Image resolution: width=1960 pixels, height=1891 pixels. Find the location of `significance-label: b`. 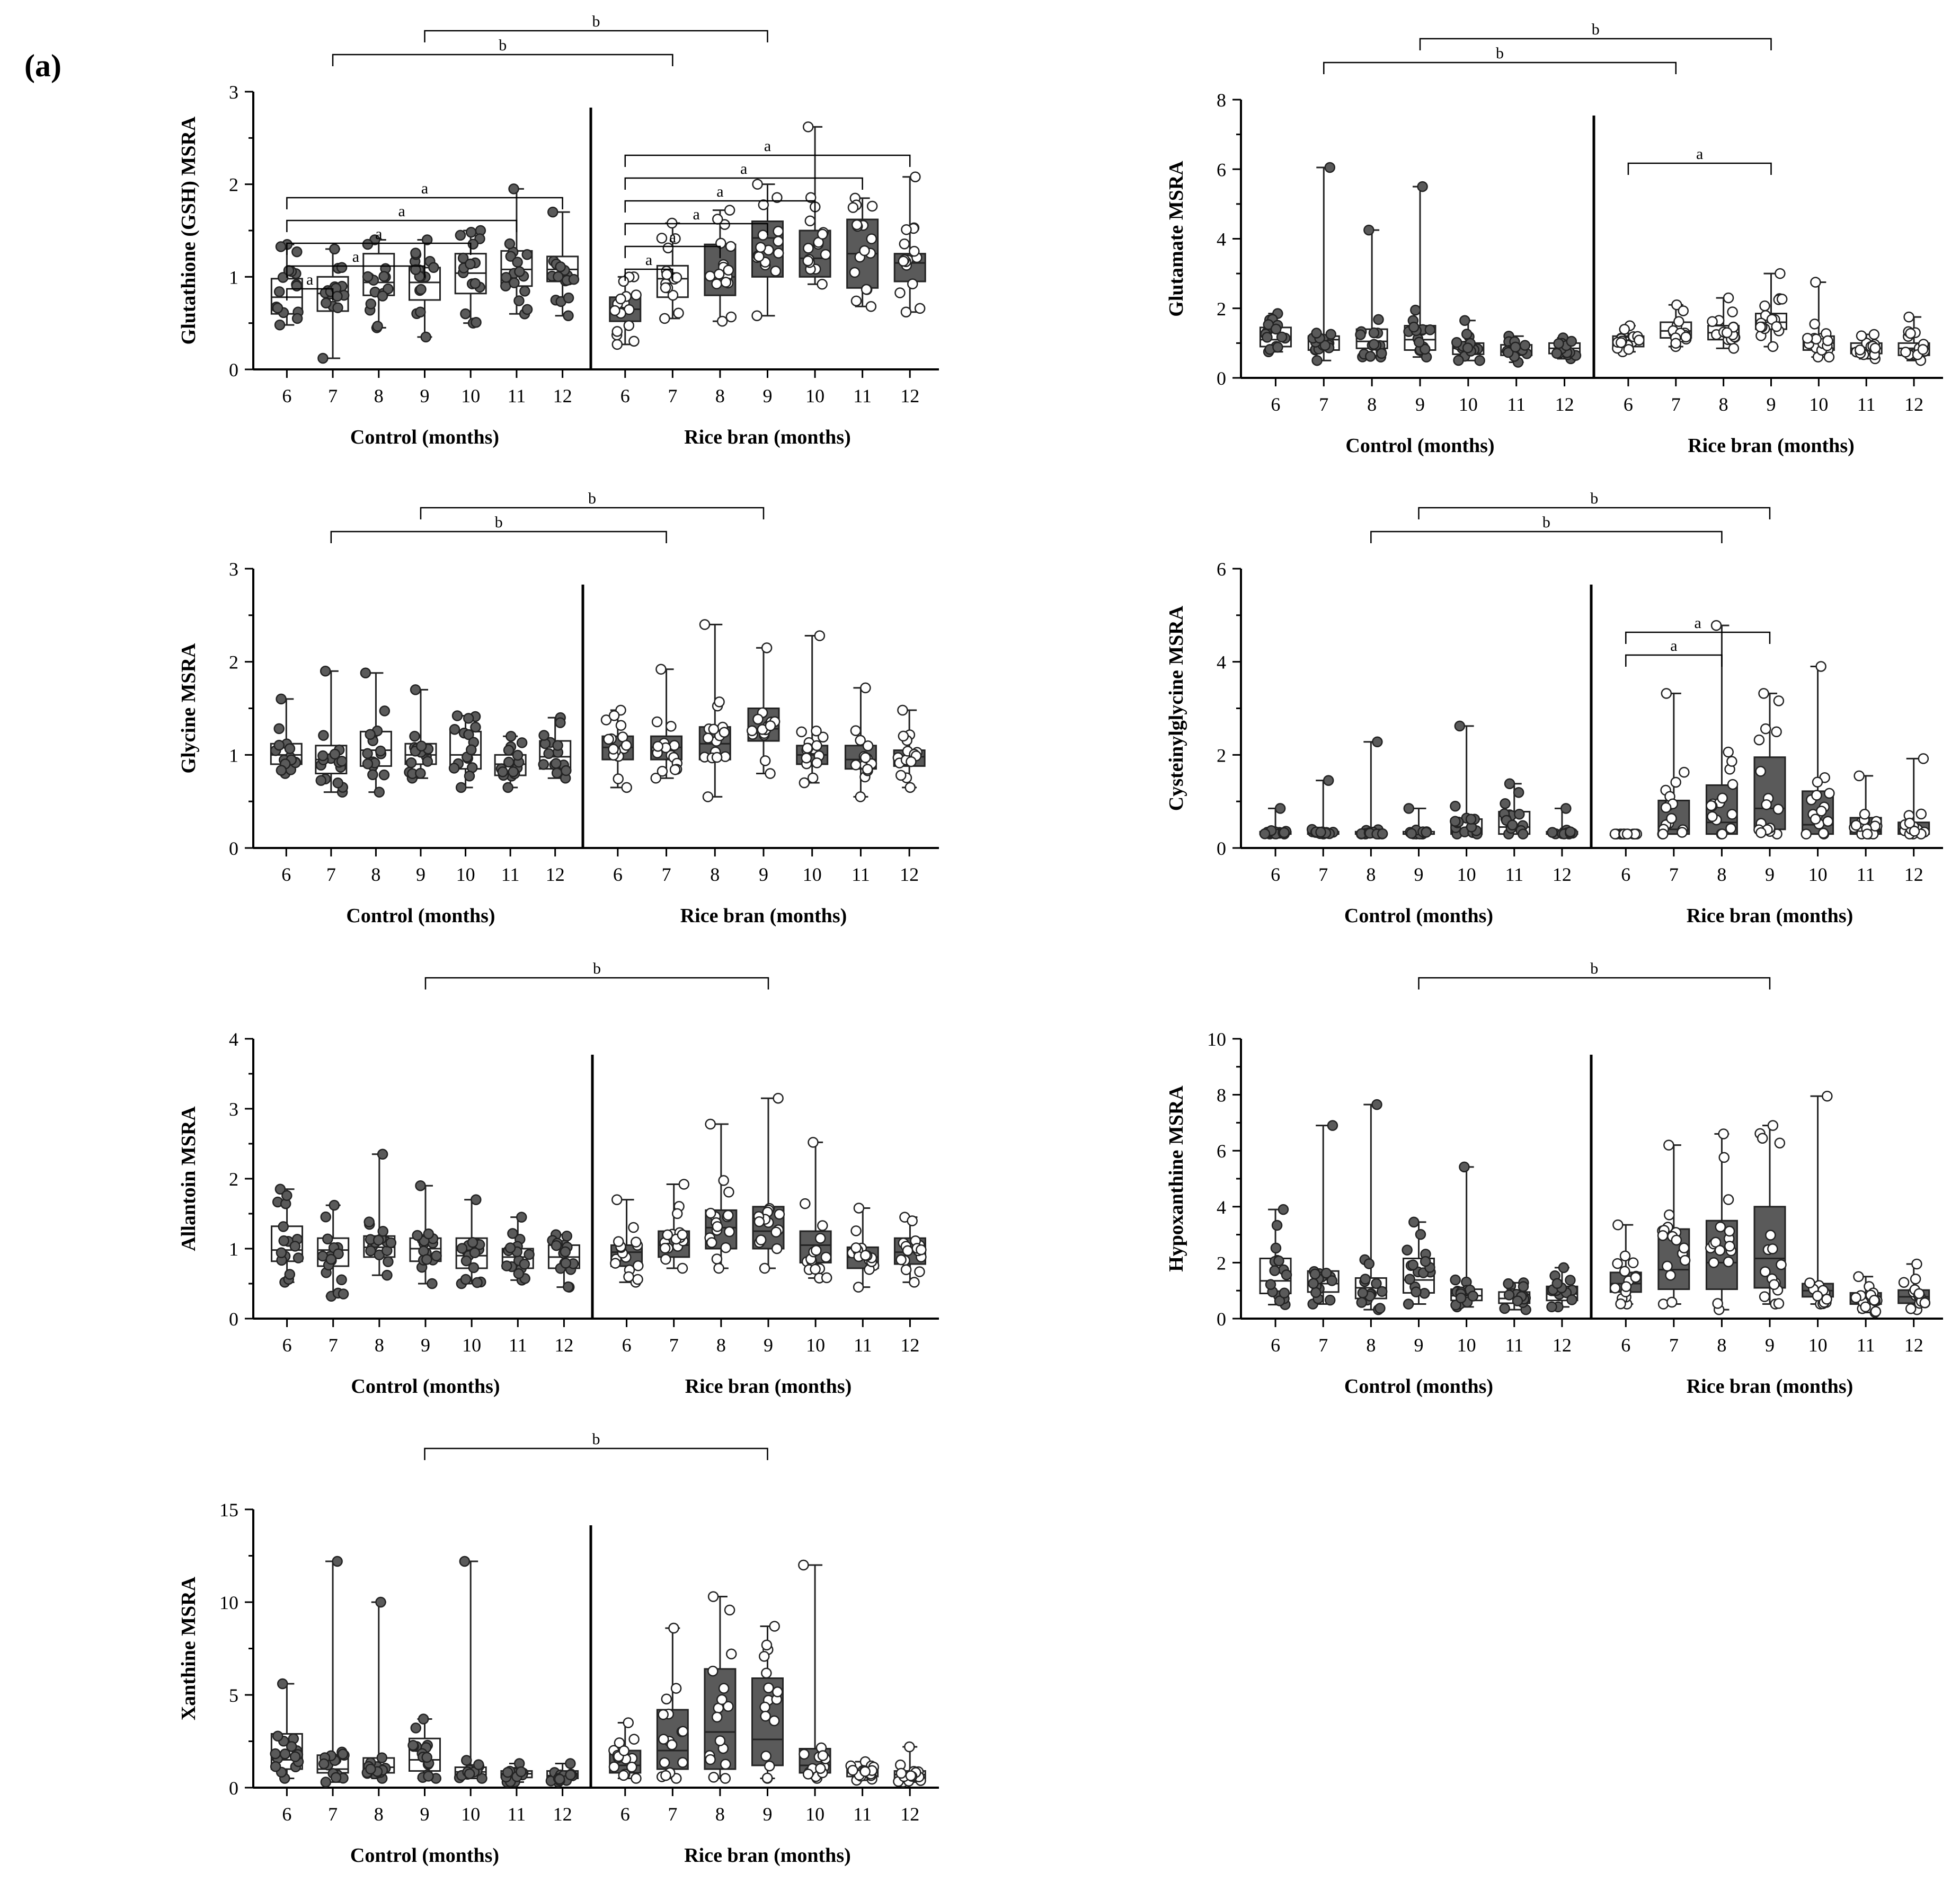

significance-label: b is located at coordinates (1596, 29).